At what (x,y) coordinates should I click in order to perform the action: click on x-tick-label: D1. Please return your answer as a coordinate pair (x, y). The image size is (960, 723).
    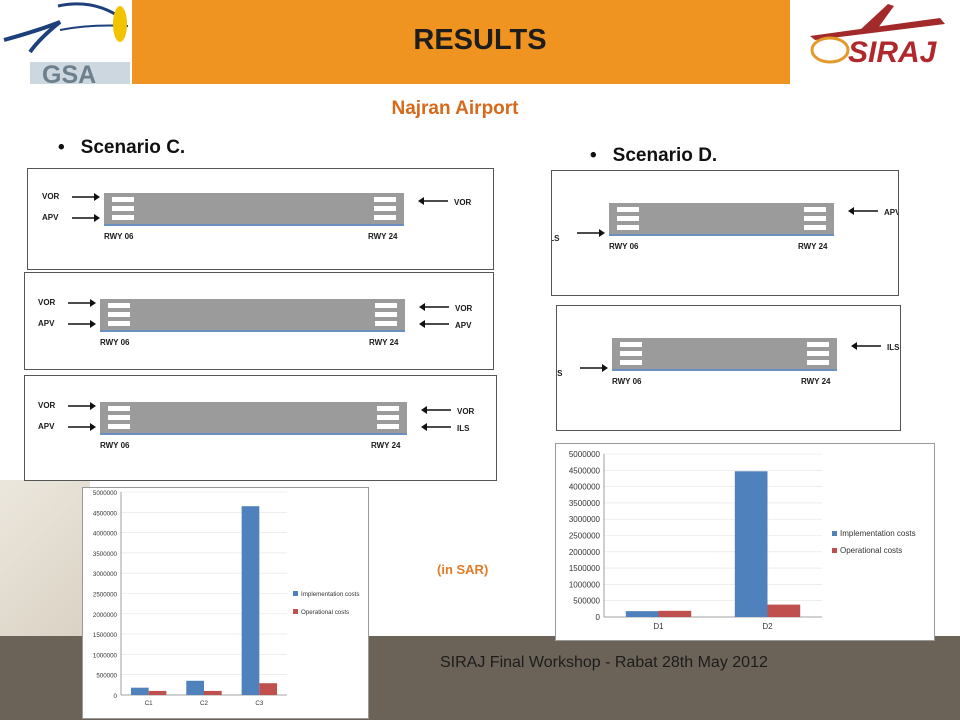
    Looking at the image, I should click on (658, 626).